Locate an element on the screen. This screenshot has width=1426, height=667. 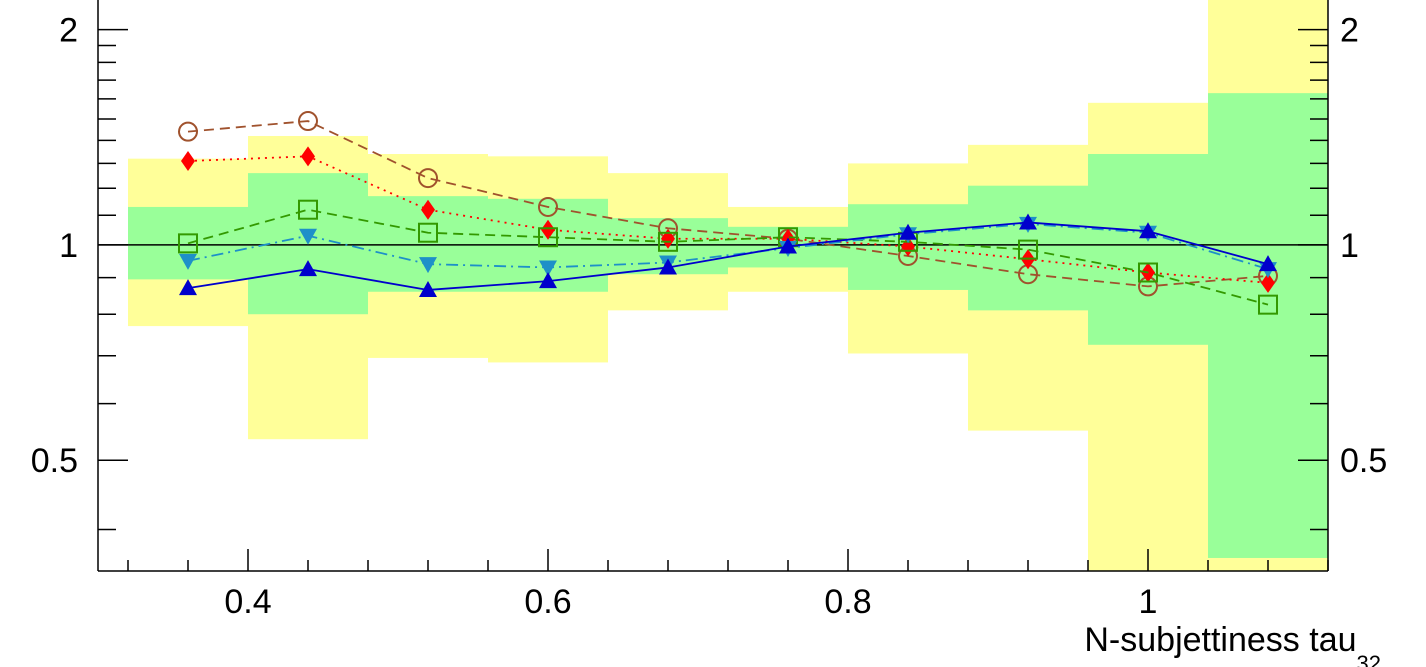
y-left-tick-label-2: 2 is located at coordinates (68, 31).